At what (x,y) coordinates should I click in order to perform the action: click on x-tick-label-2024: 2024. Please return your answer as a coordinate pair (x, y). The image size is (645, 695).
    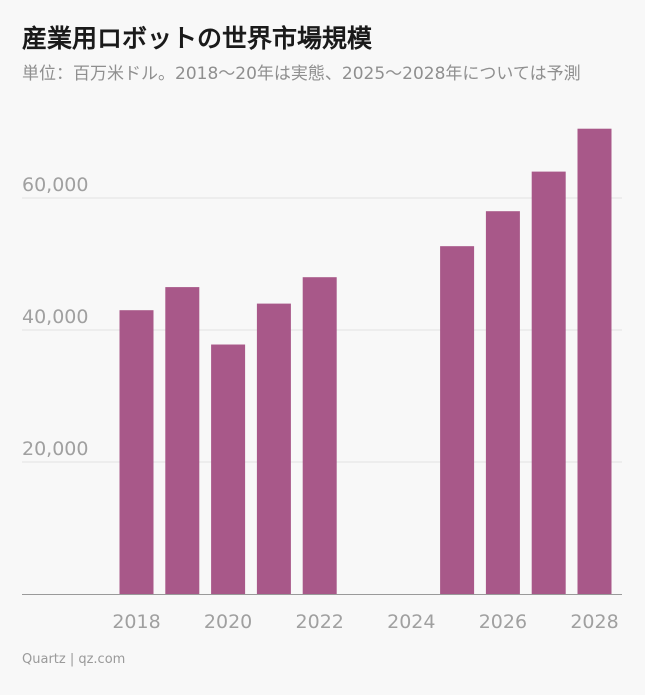
    Looking at the image, I should click on (411, 622).